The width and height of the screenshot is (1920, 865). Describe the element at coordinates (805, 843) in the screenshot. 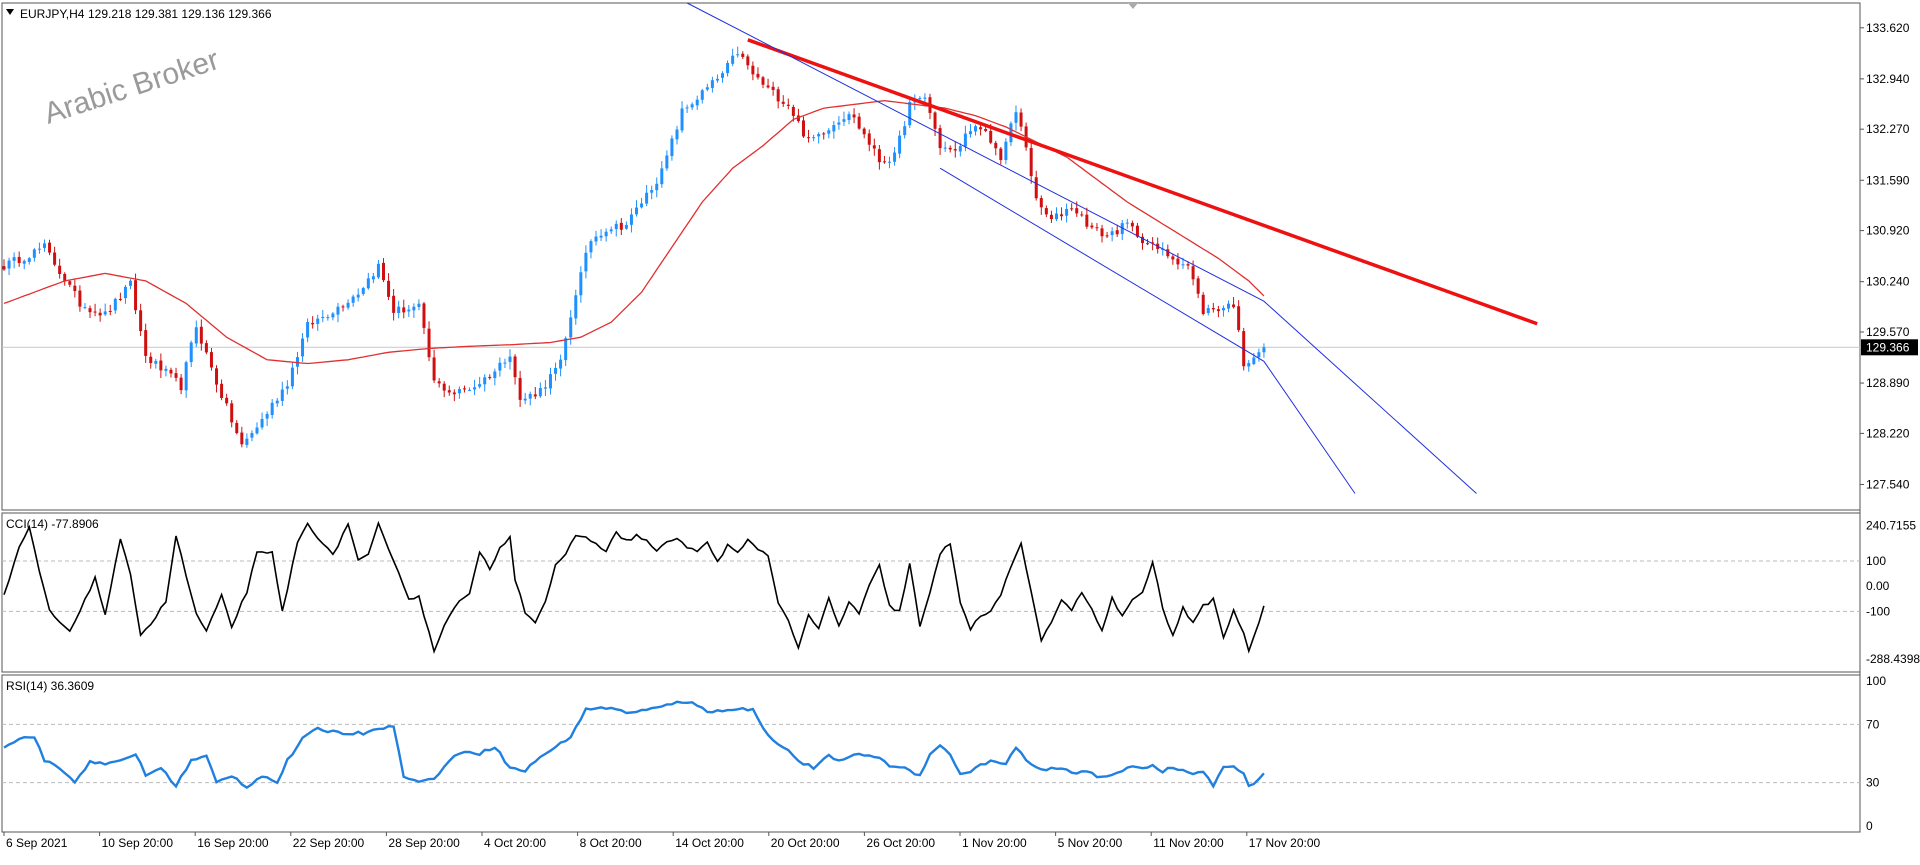

I see `time-tick-label: 20 Oct 20:00` at that location.